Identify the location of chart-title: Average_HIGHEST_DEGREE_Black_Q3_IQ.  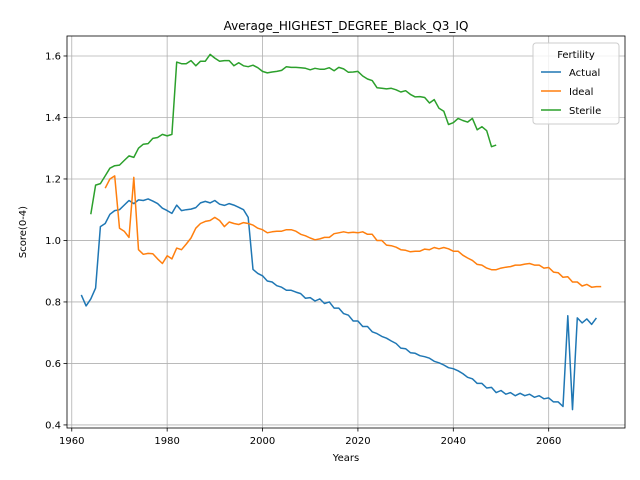
(346, 26).